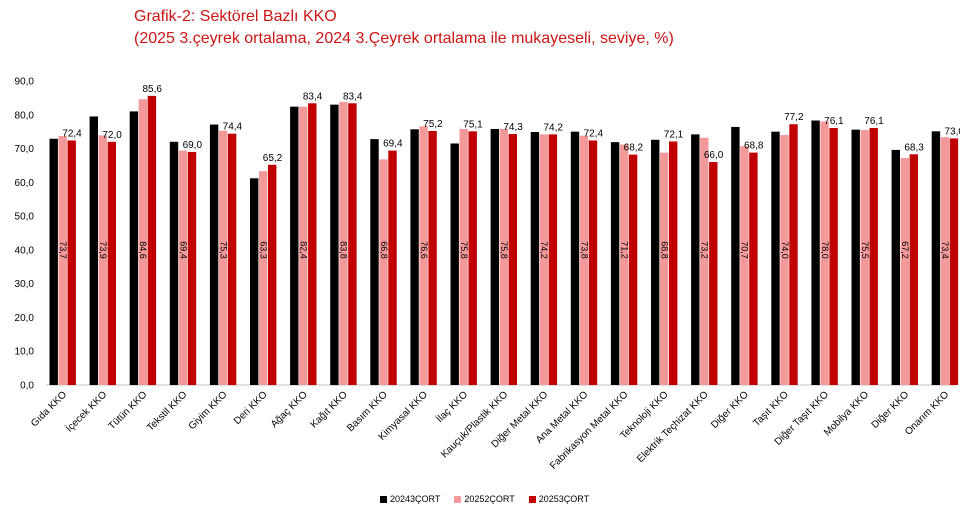 The height and width of the screenshot is (509, 960). I want to click on x-tick-label: Tekstil KKO, so click(167, 411).